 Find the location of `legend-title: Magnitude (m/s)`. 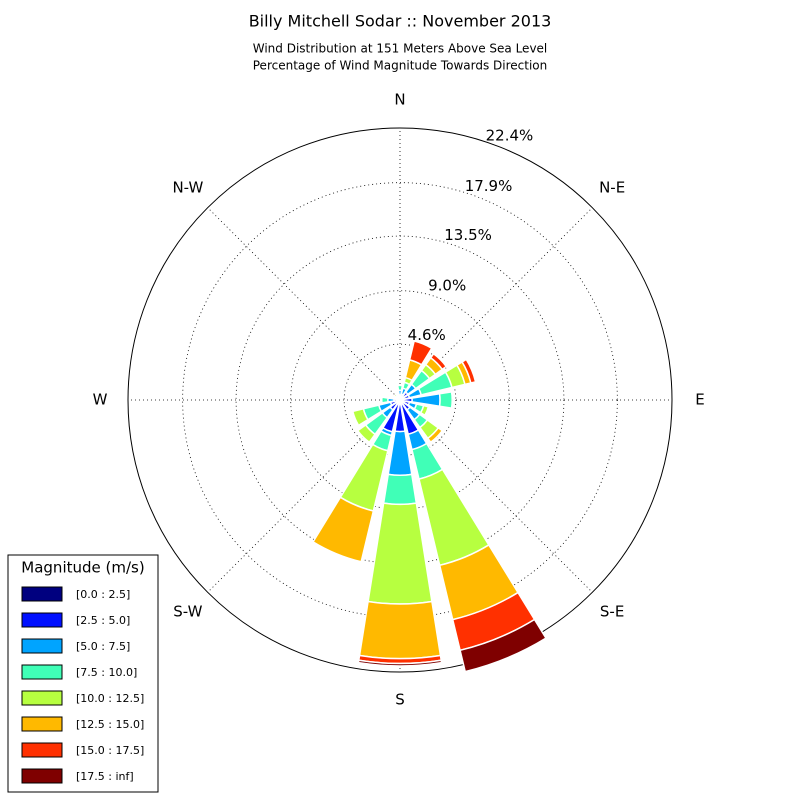

legend-title: Magnitude (m/s) is located at coordinates (82, 568).